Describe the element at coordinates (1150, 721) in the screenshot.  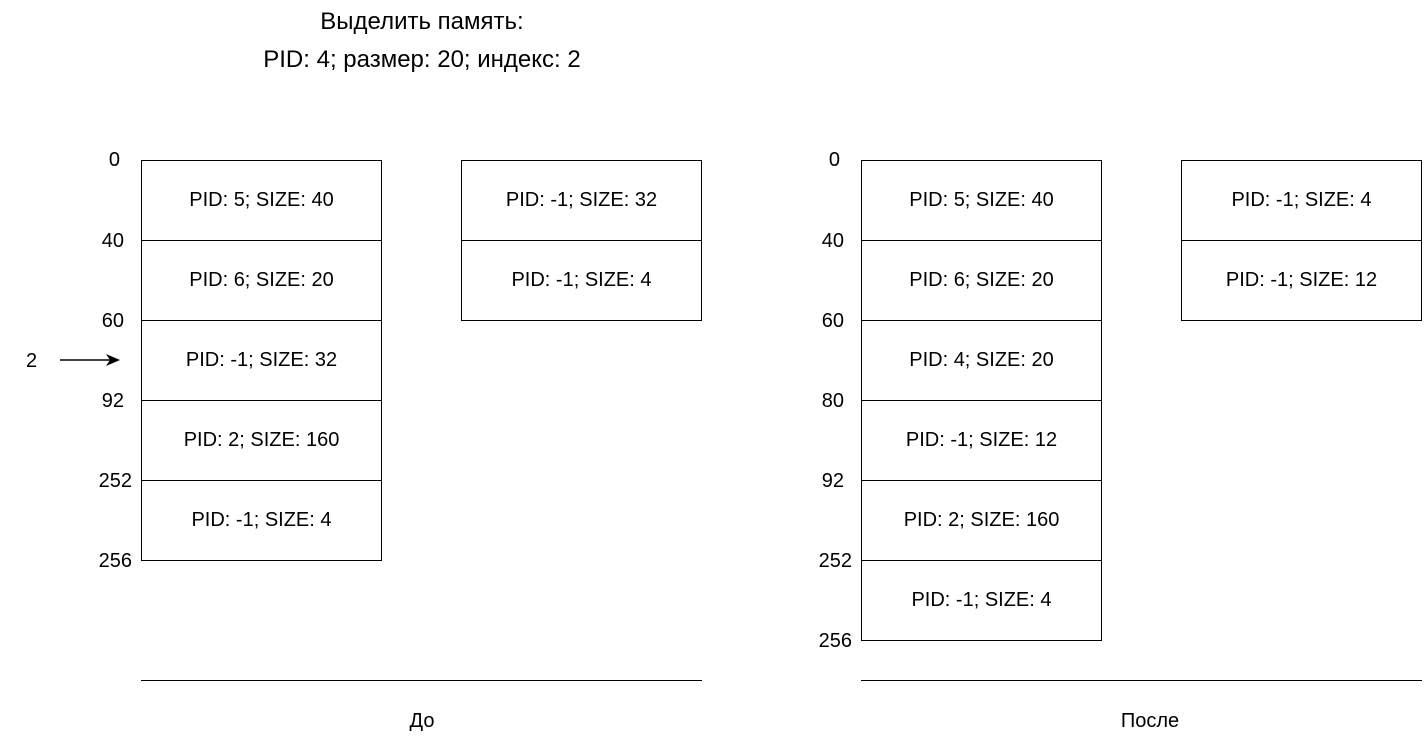
I see `after-caption: После` at that location.